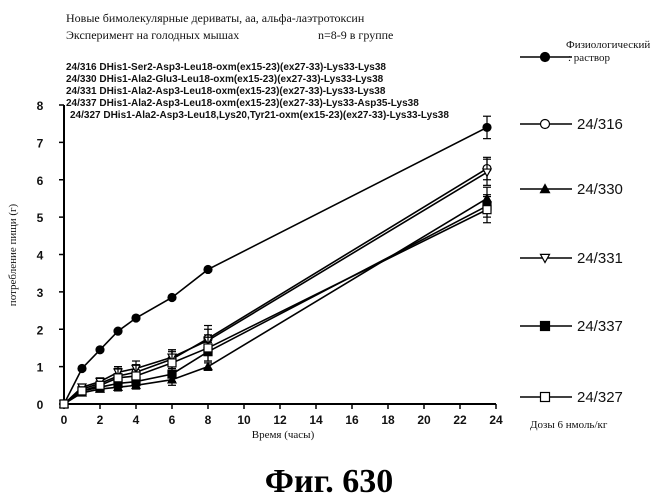  I want to click on y-tick-label: 3, so click(40, 293).